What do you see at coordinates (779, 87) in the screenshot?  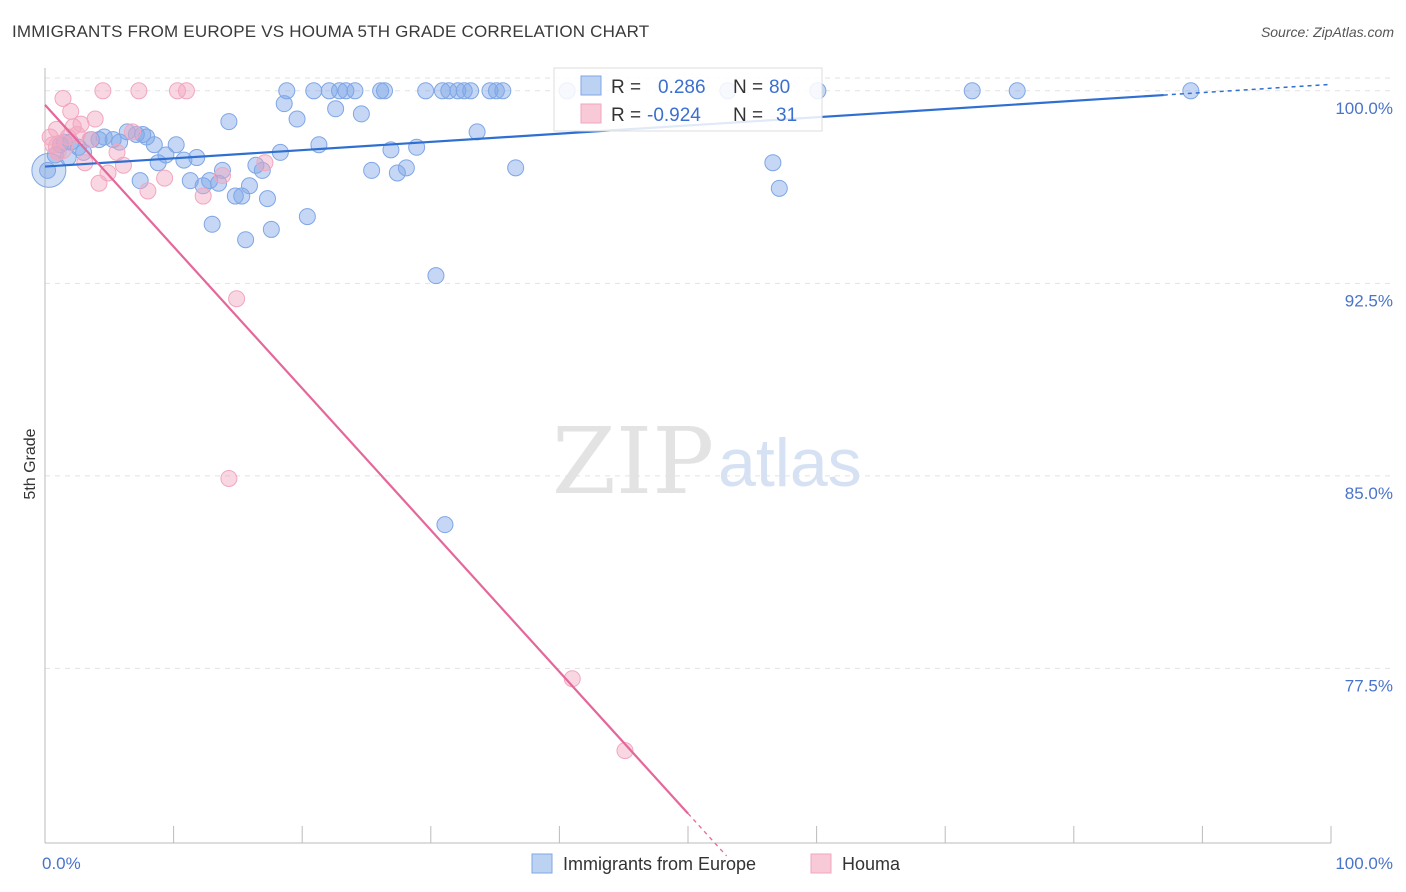 I see `stats-n-value-blue: 80` at bounding box center [779, 87].